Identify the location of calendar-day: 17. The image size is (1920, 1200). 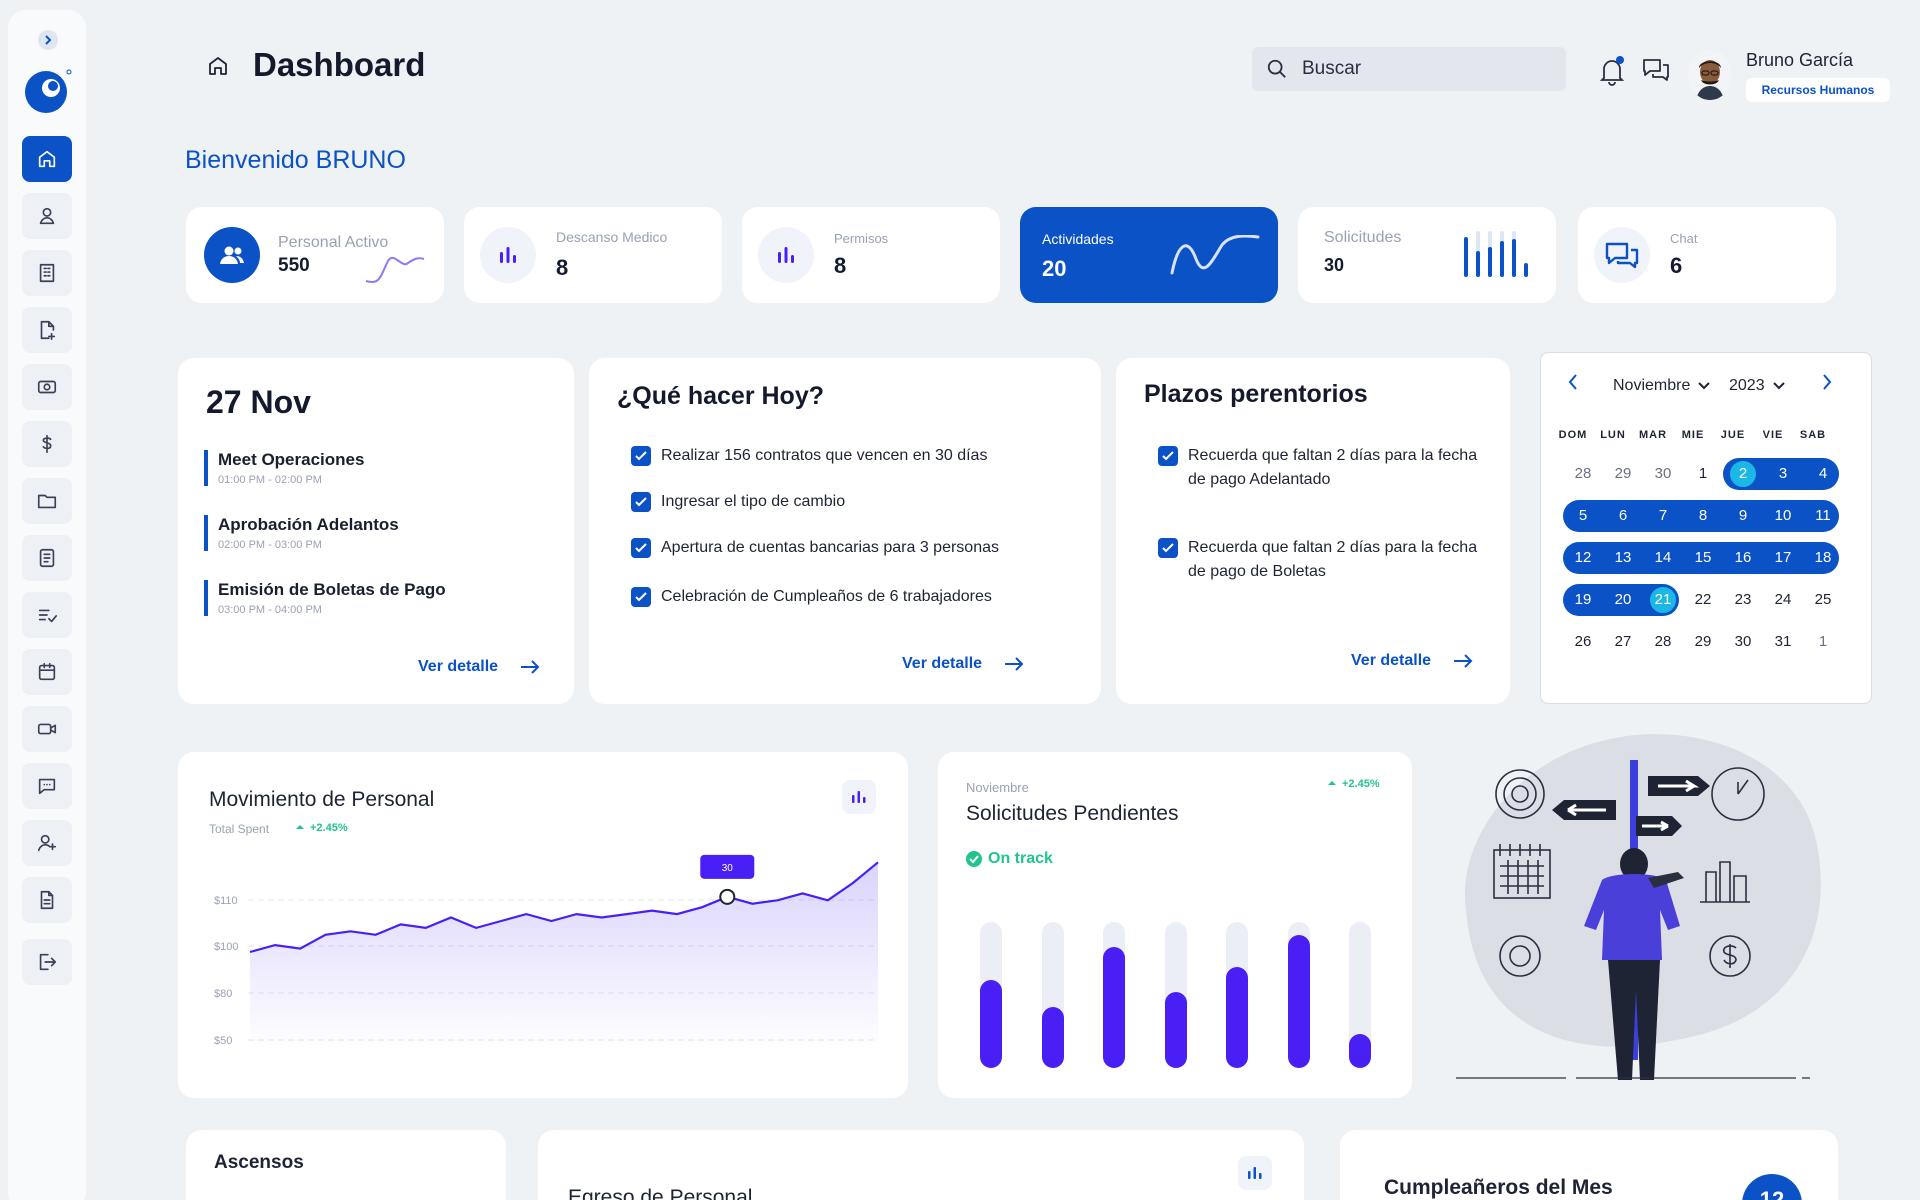
(1783, 557).